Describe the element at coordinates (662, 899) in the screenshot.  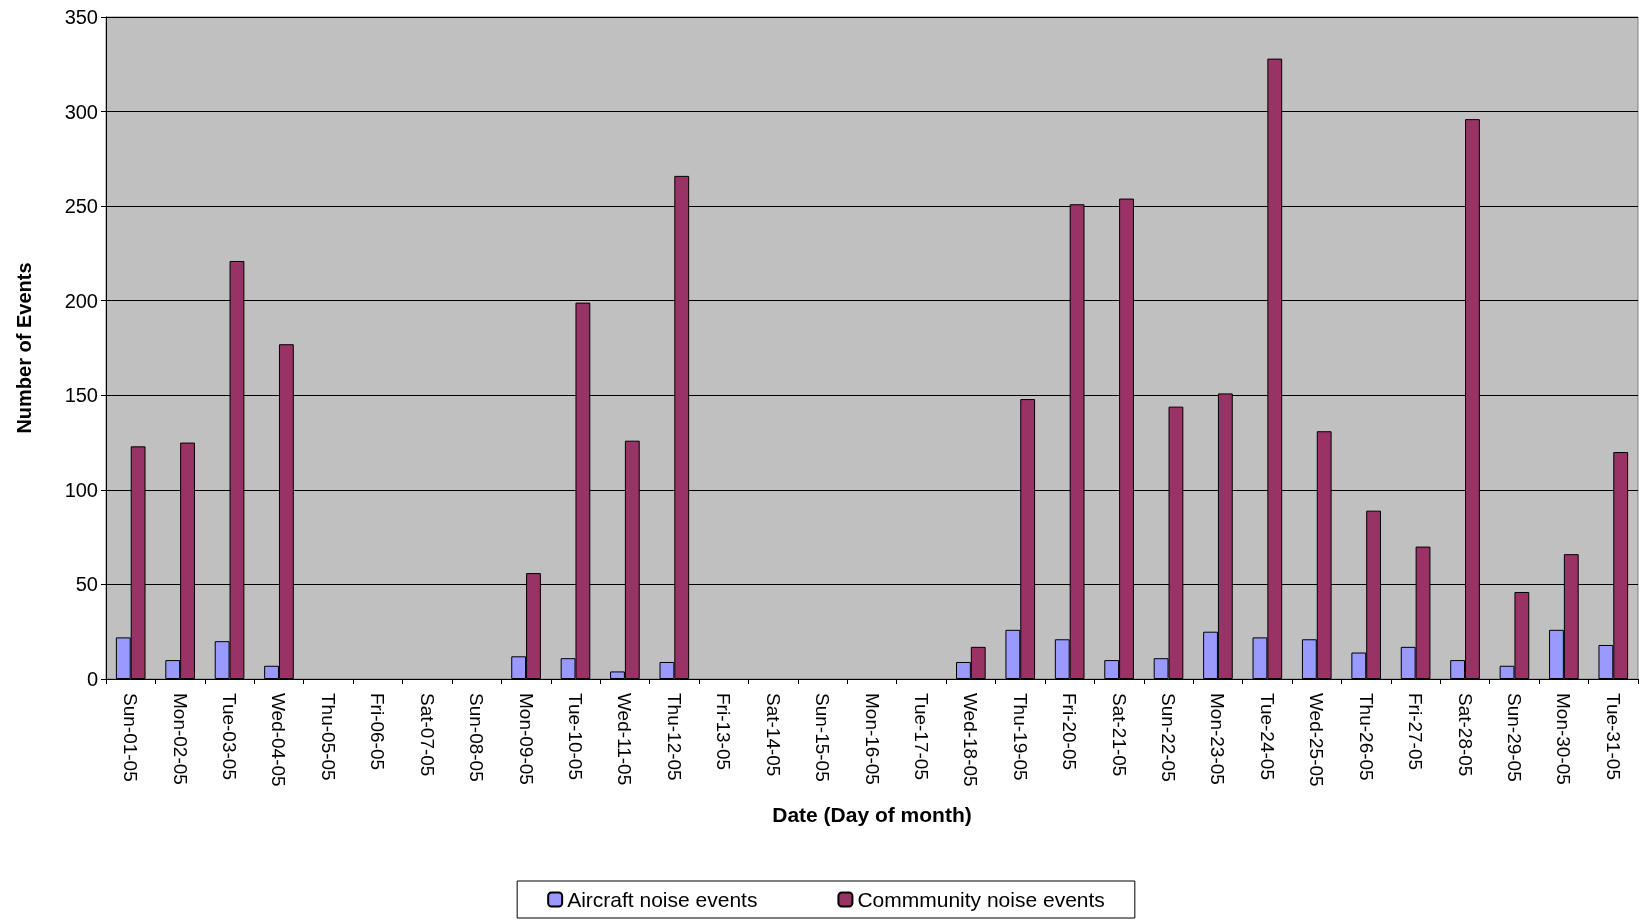
I see `legend-label: Aircraft noise events` at that location.